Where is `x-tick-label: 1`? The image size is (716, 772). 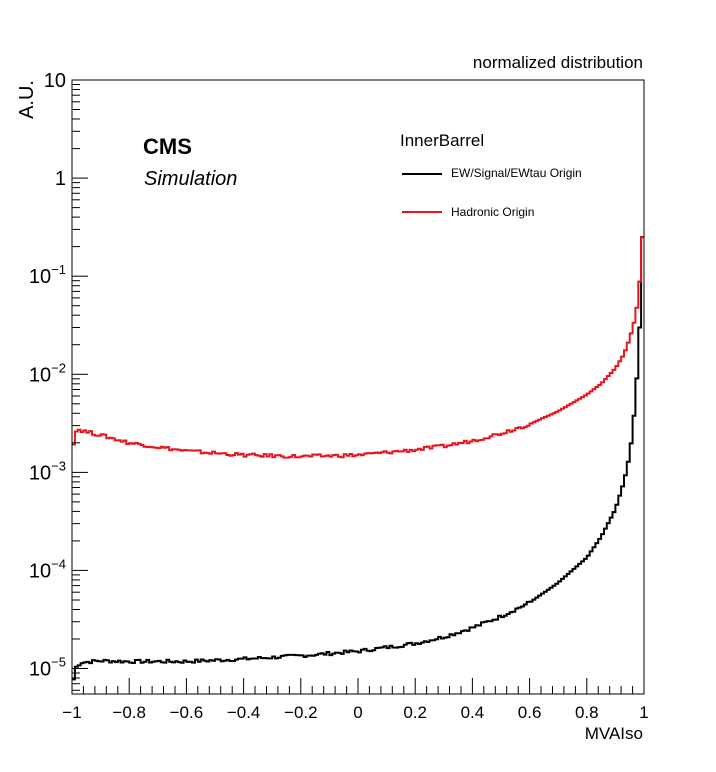 x-tick-label: 1 is located at coordinates (643, 712).